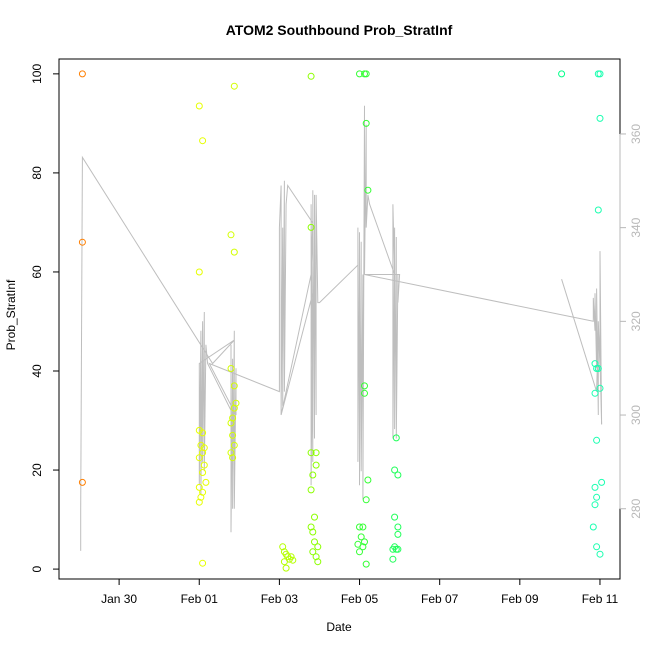  I want to click on x-tick-label: Feb 05, so click(360, 599).